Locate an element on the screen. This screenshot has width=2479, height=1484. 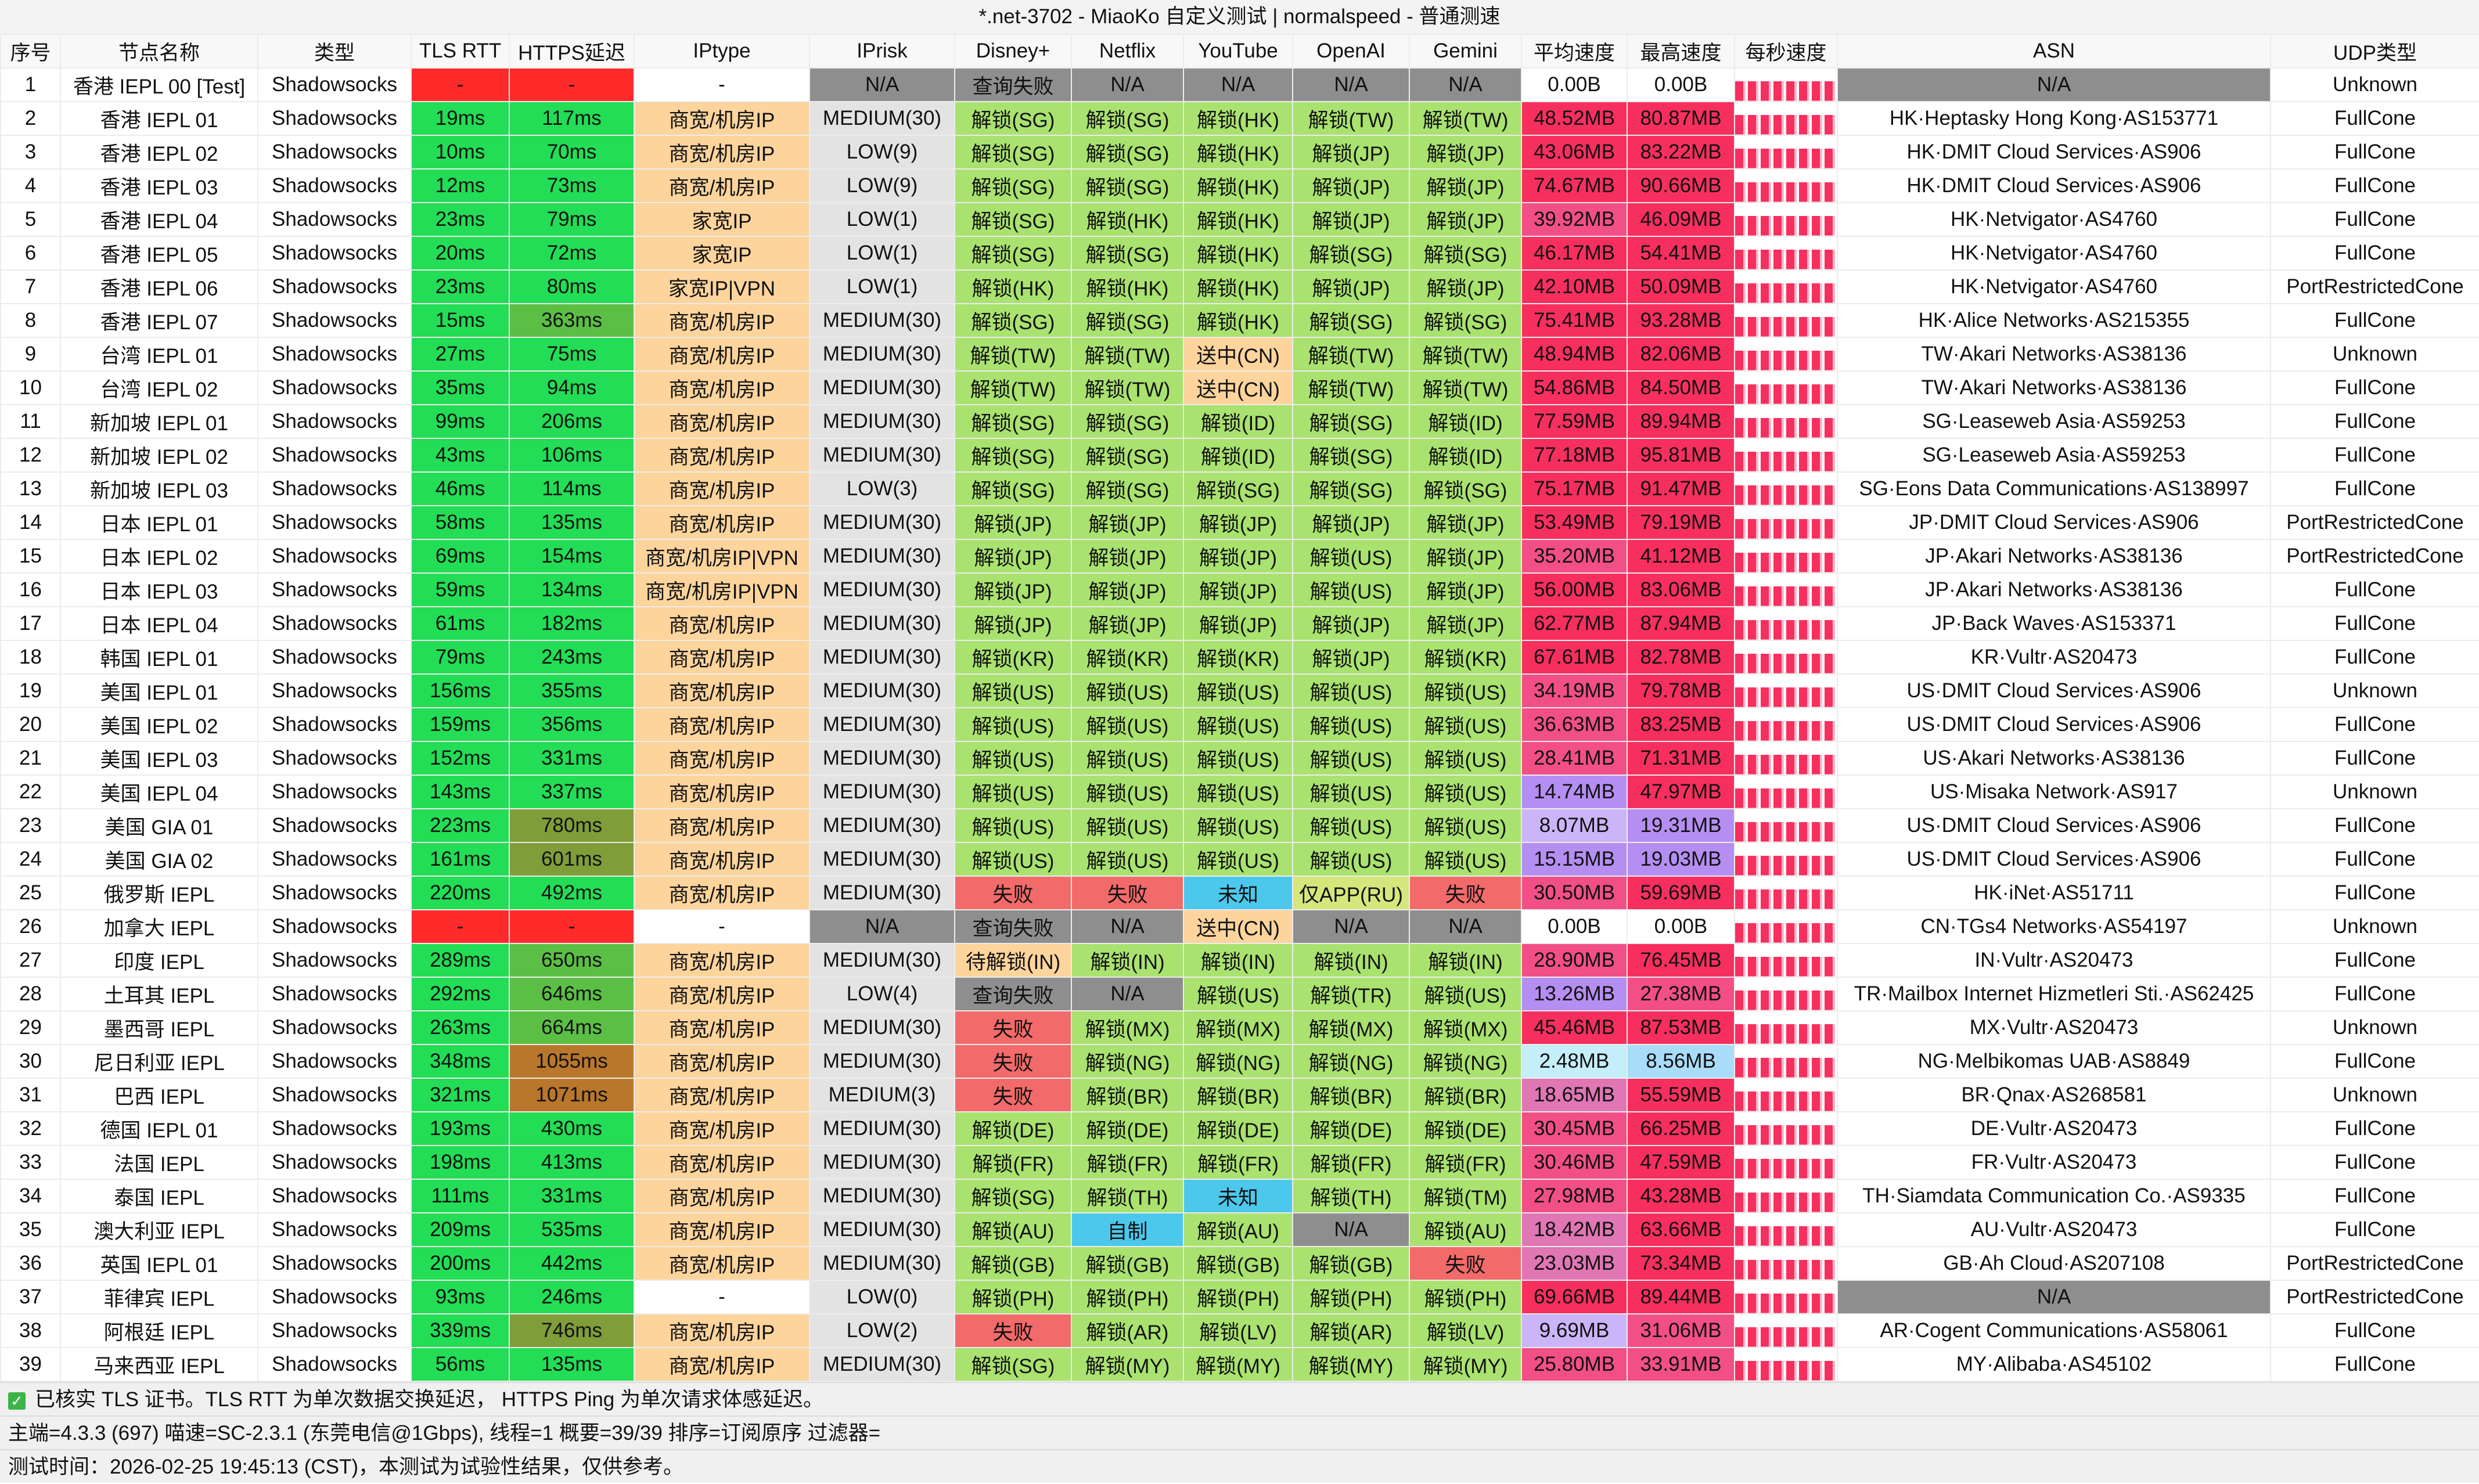
table-cell: 8 is located at coordinates (30, 320).